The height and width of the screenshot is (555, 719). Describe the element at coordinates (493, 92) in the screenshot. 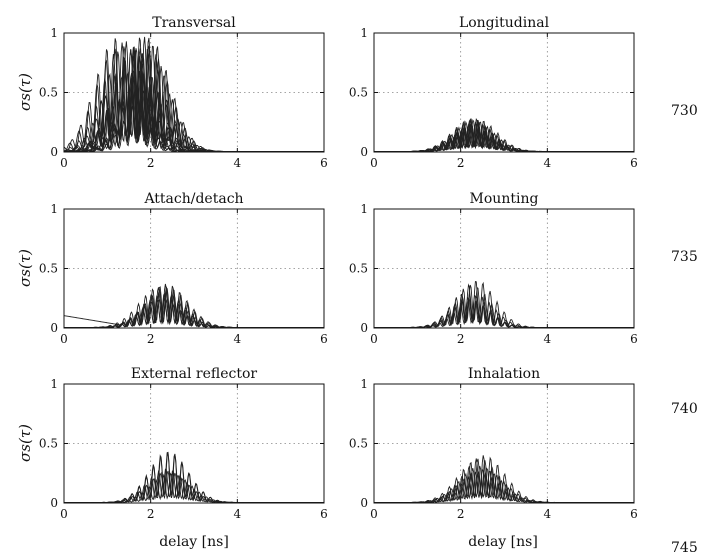

I see `panel-2: 0 2 4 6 0 0.5 1 Longitudinal` at that location.